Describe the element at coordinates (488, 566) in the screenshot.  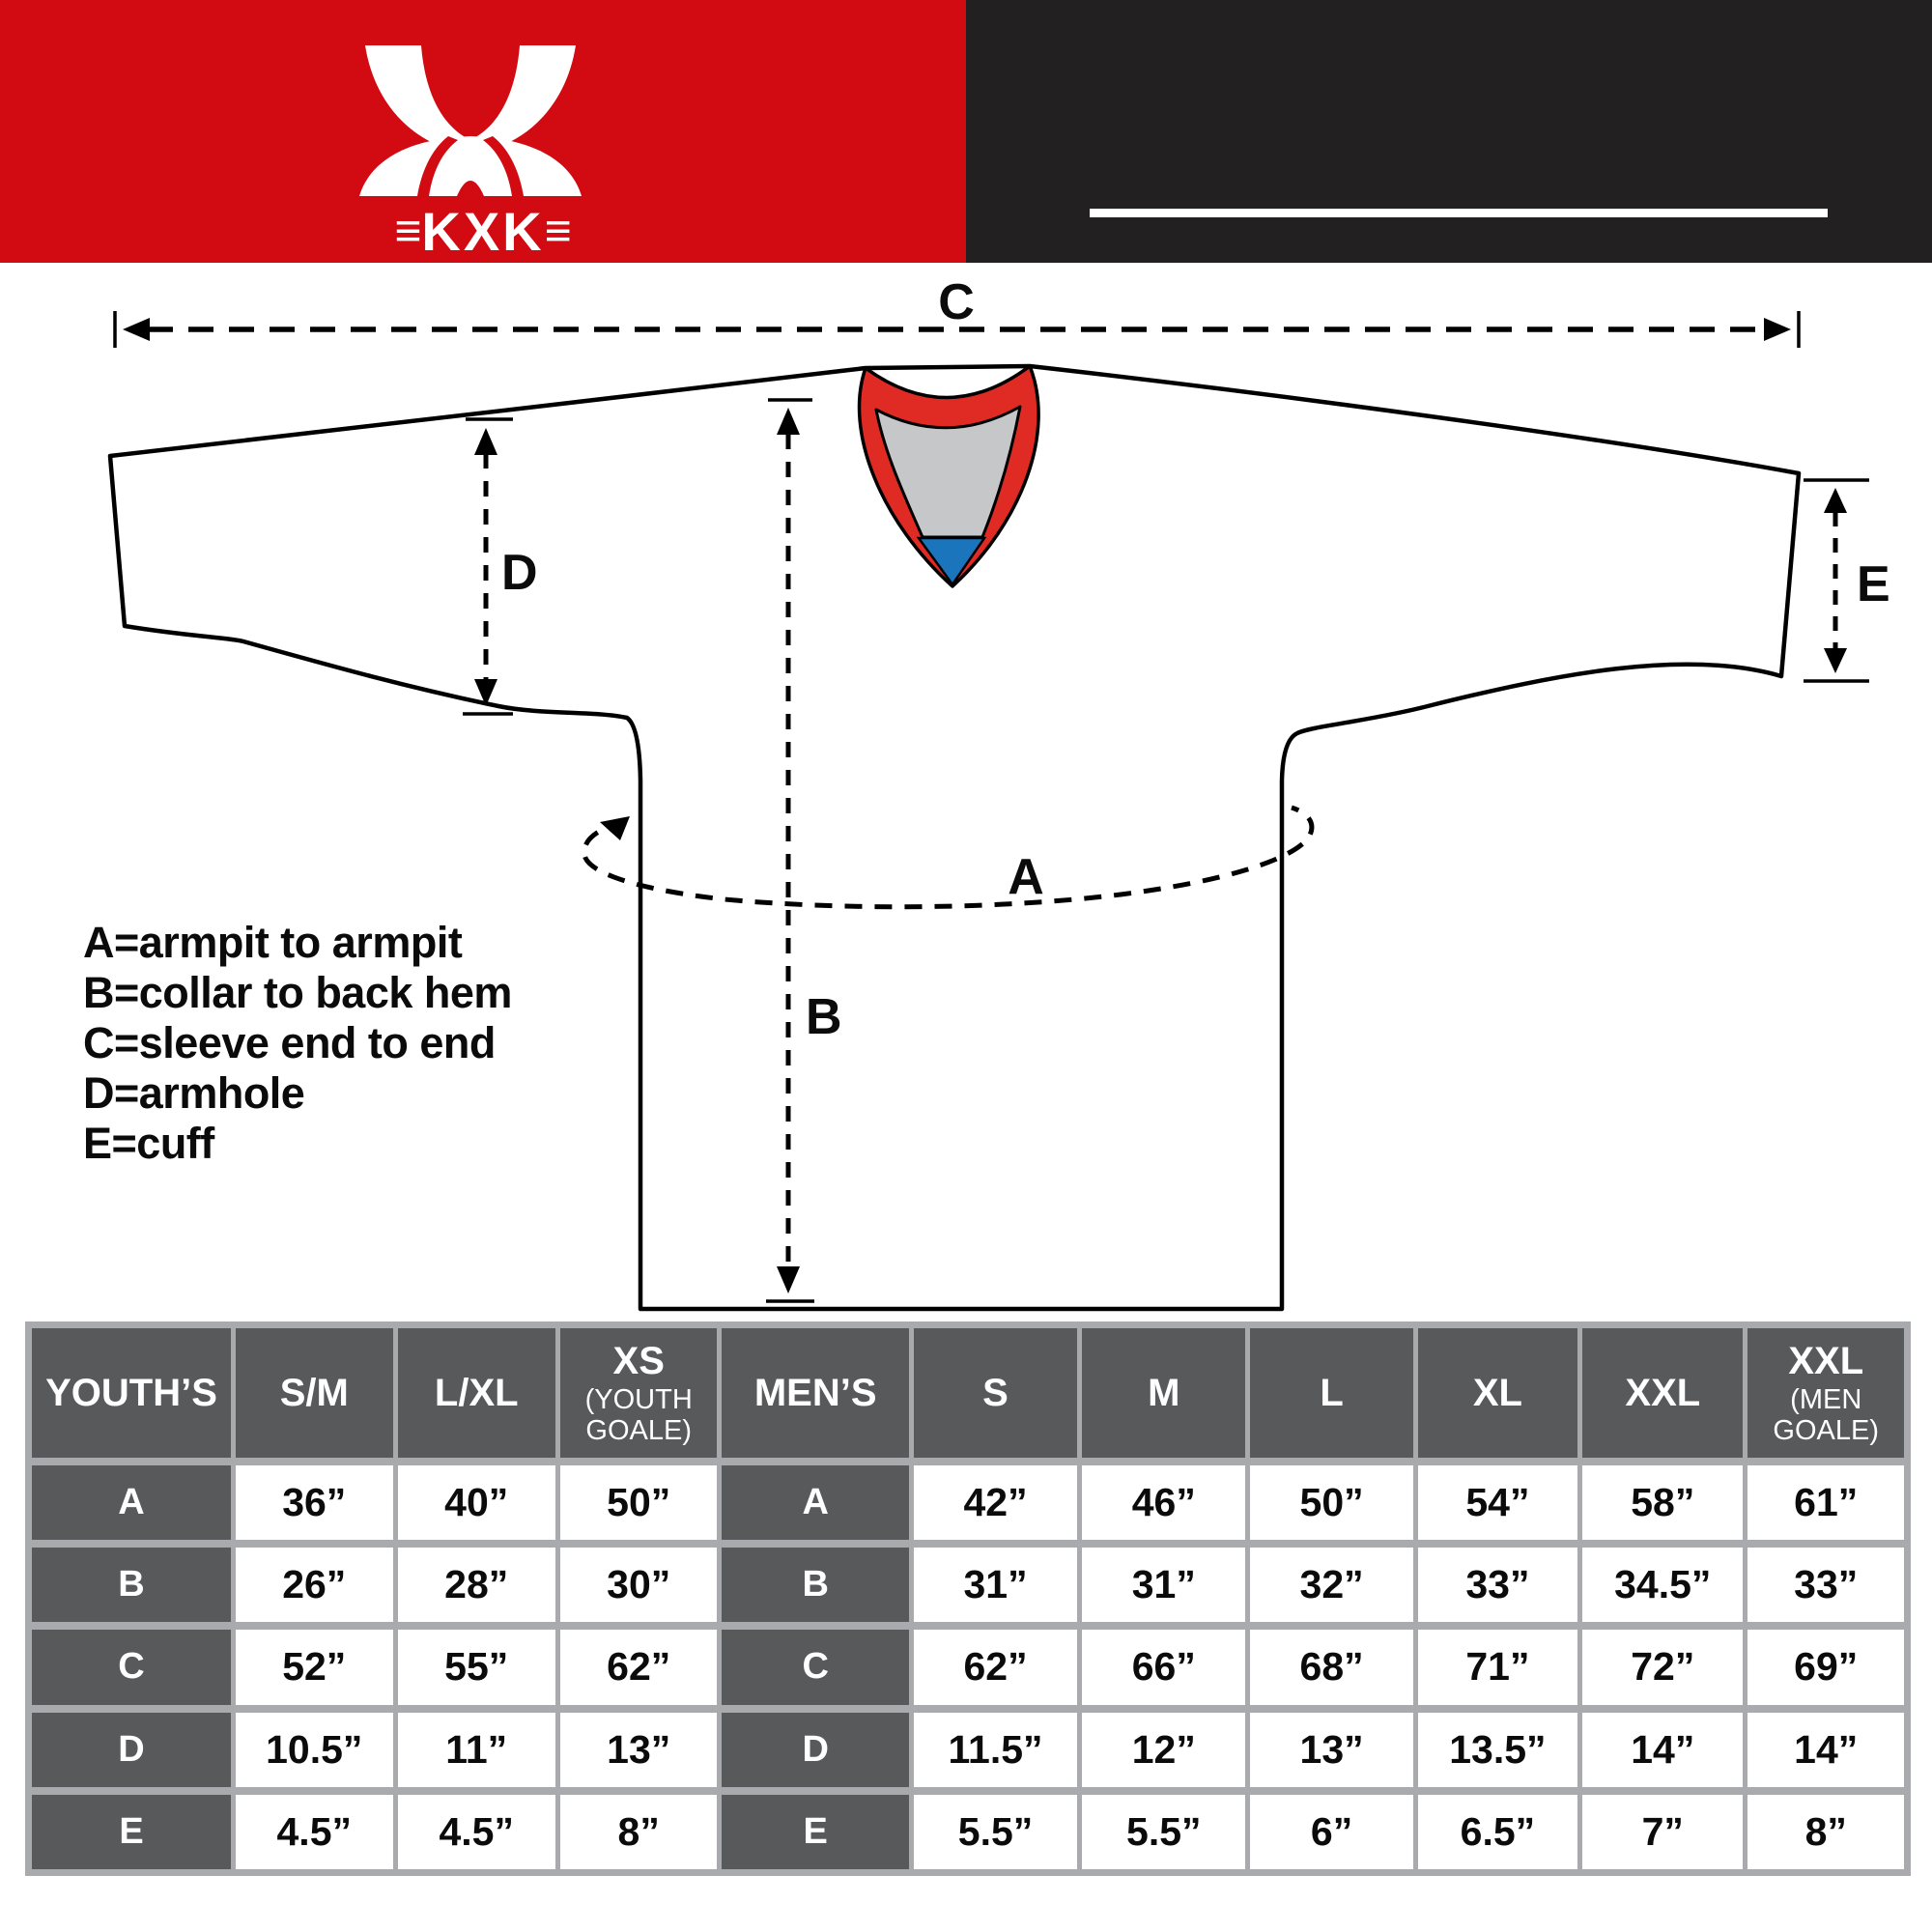
I see `measure-d-arrow` at that location.